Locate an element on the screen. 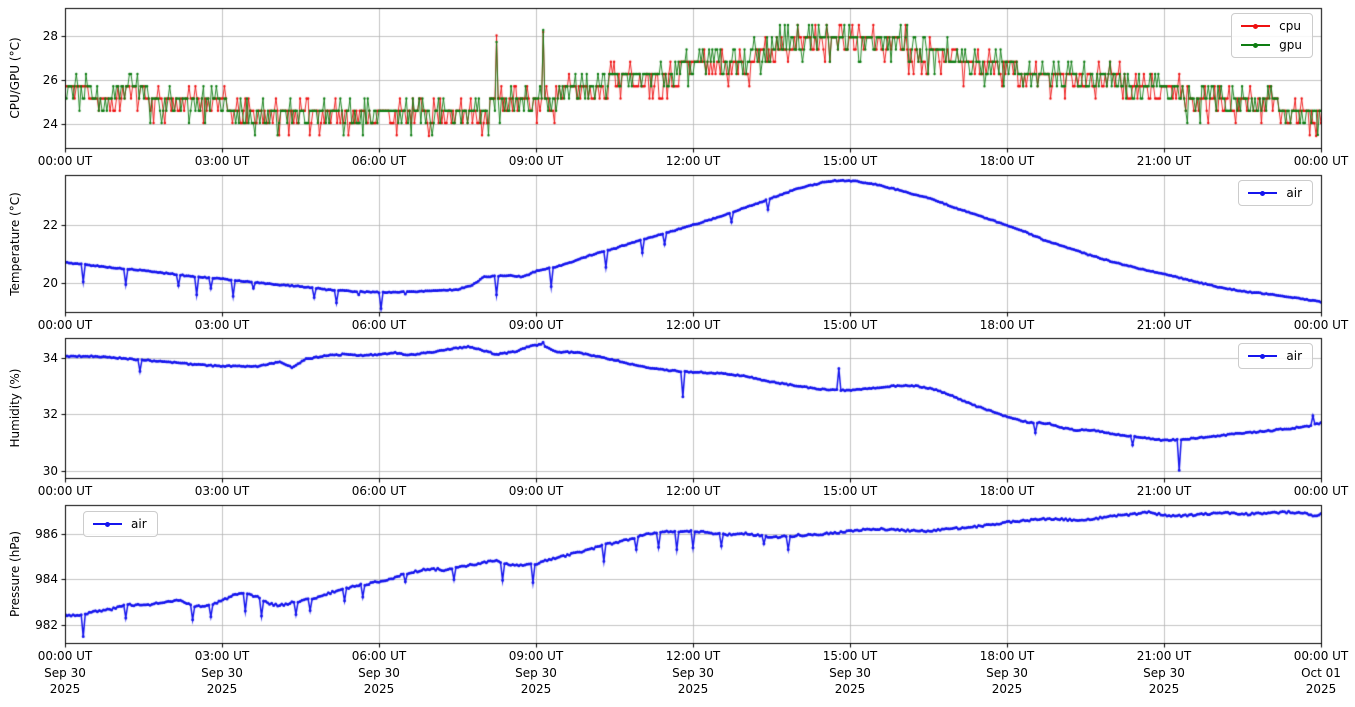 The height and width of the screenshot is (707, 1355). x-tick-label: 00:00 UT Sep 30 2025 is located at coordinates (65, 673).